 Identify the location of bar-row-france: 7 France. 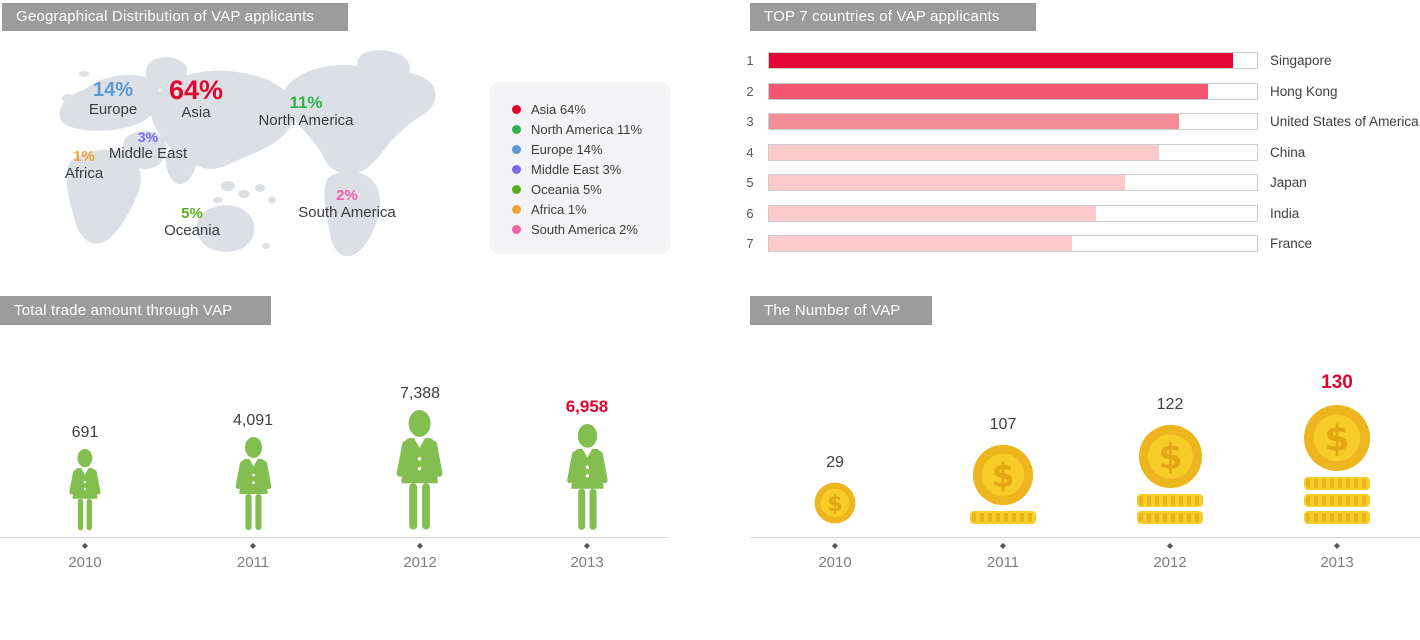
(1080, 243).